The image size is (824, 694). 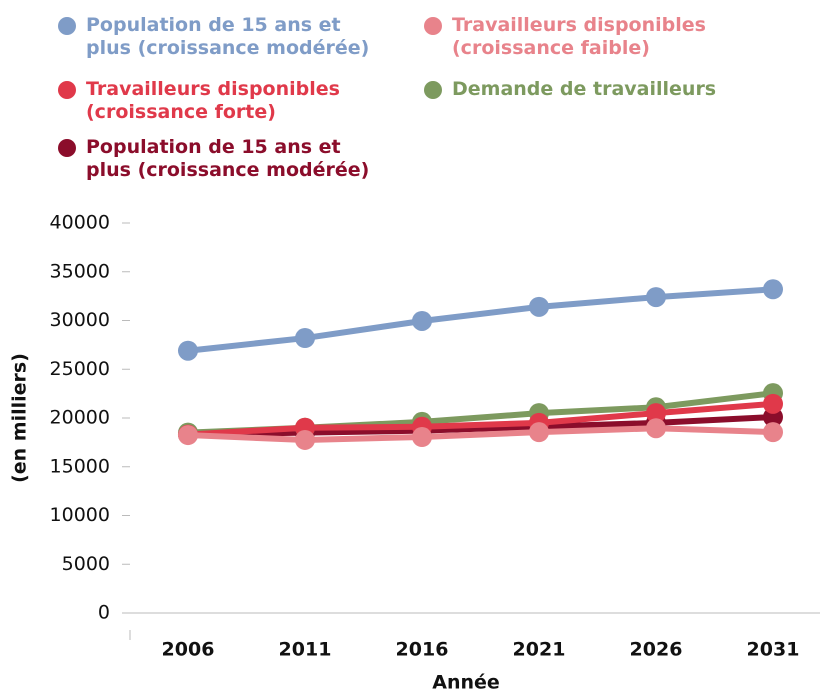 What do you see at coordinates (584, 89) in the screenshot?
I see `legend-label: Demande de travailleurs` at bounding box center [584, 89].